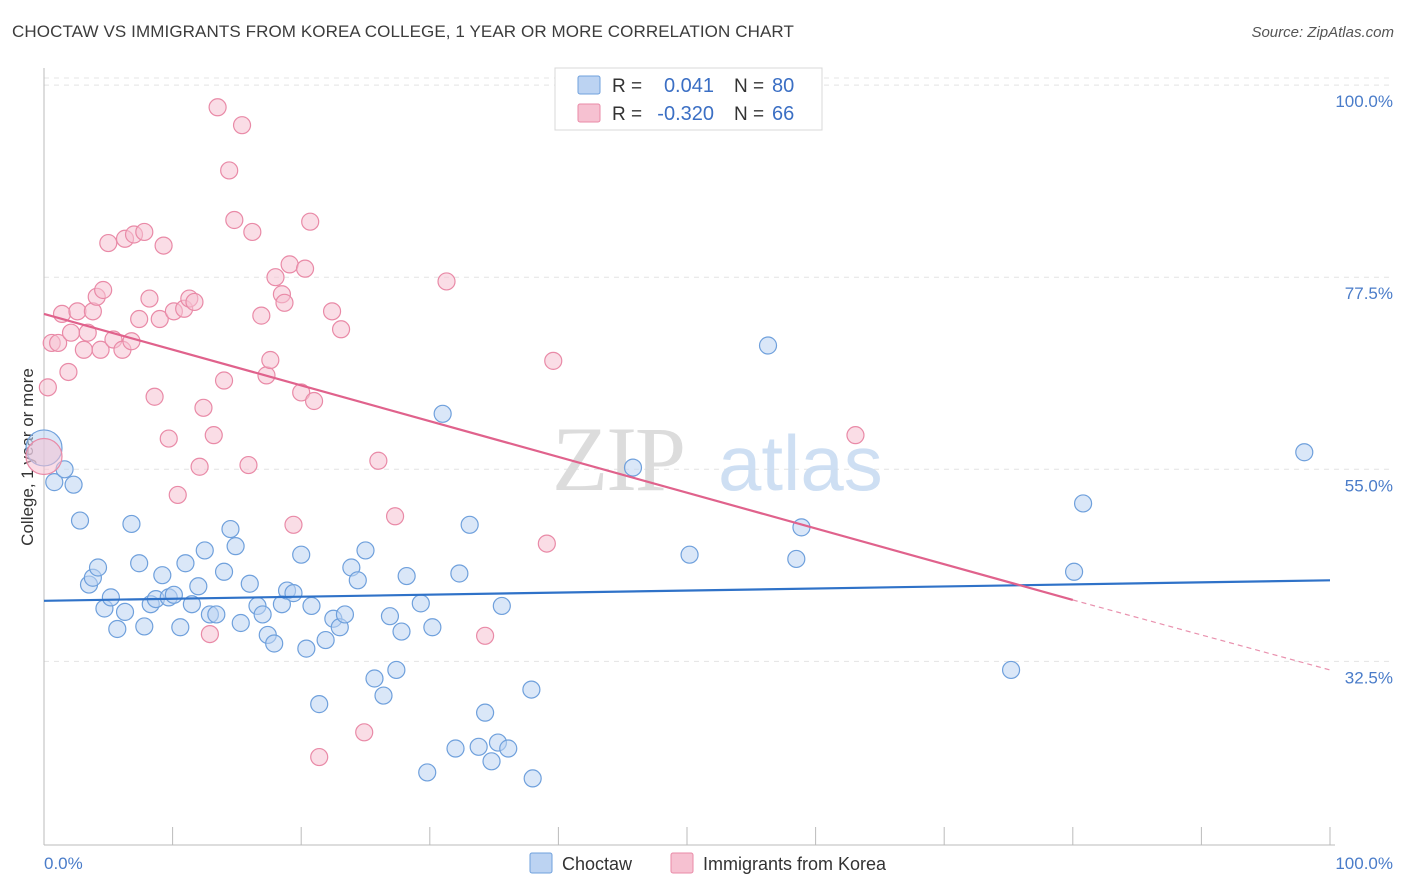  What do you see at coordinates (682, 863) in the screenshot?
I see `bottom-legend-swatch-korea` at bounding box center [682, 863].